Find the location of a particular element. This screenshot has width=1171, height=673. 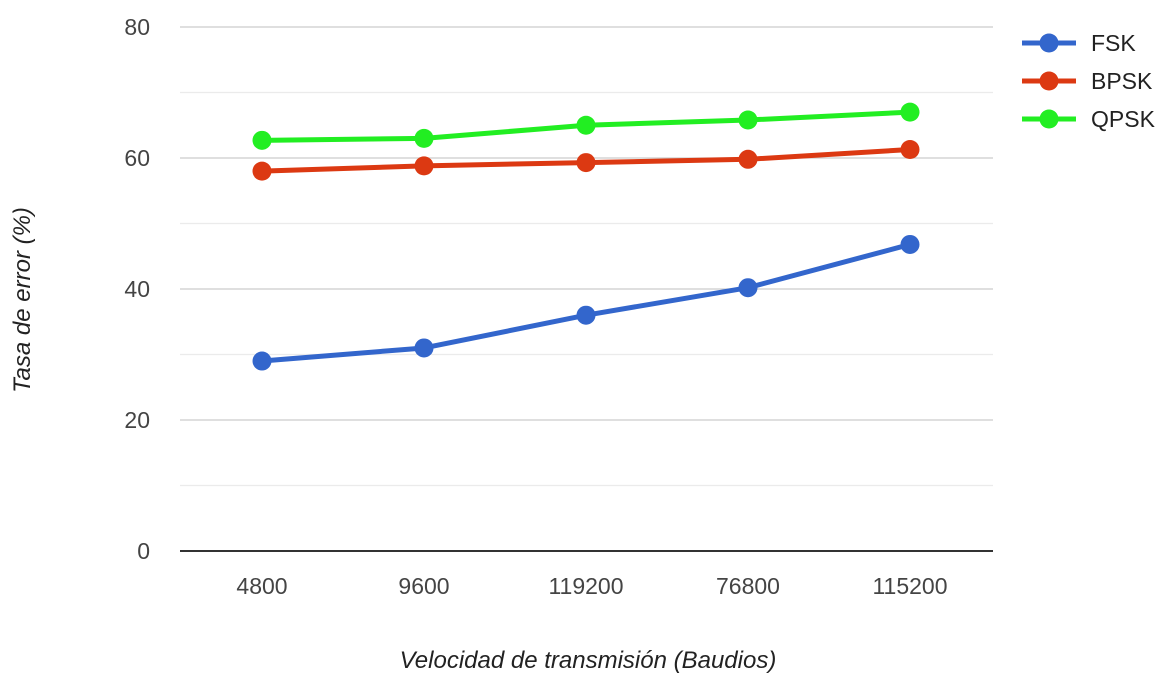

y-tick-label: 80 is located at coordinates (137, 27).